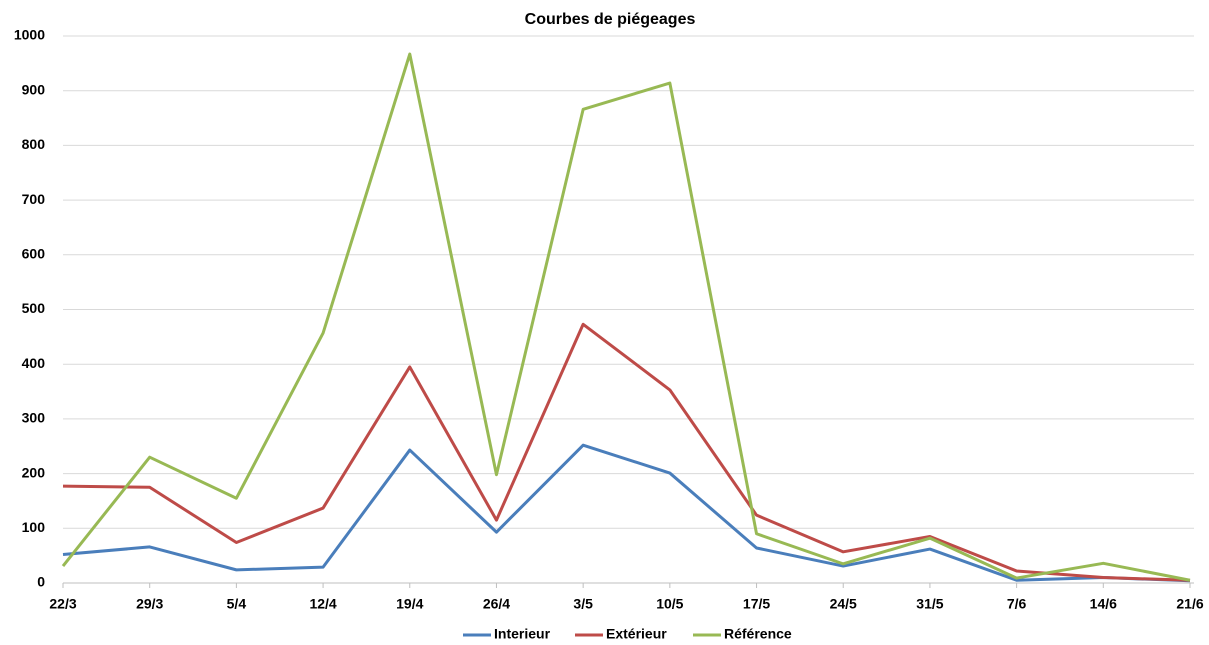 The width and height of the screenshot is (1209, 645). I want to click on y-tick-label: 200, so click(34, 472).